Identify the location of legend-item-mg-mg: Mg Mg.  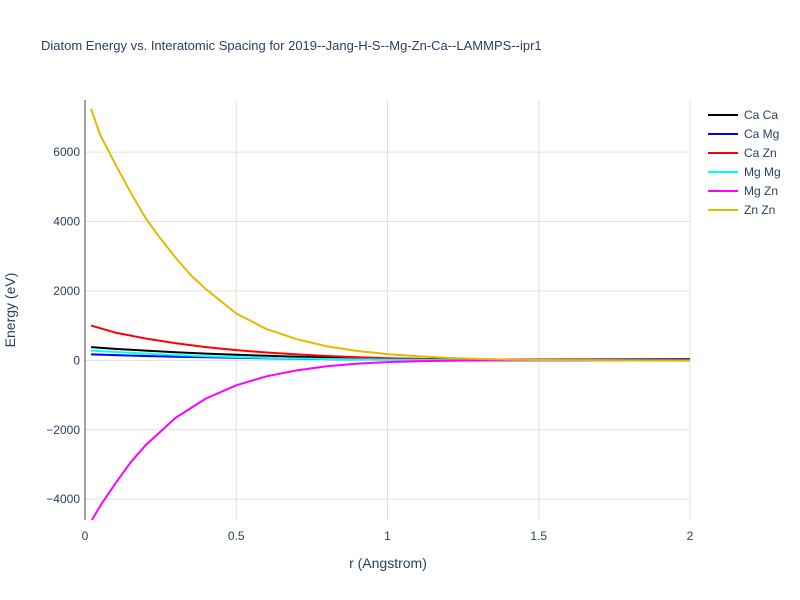
(744, 172).